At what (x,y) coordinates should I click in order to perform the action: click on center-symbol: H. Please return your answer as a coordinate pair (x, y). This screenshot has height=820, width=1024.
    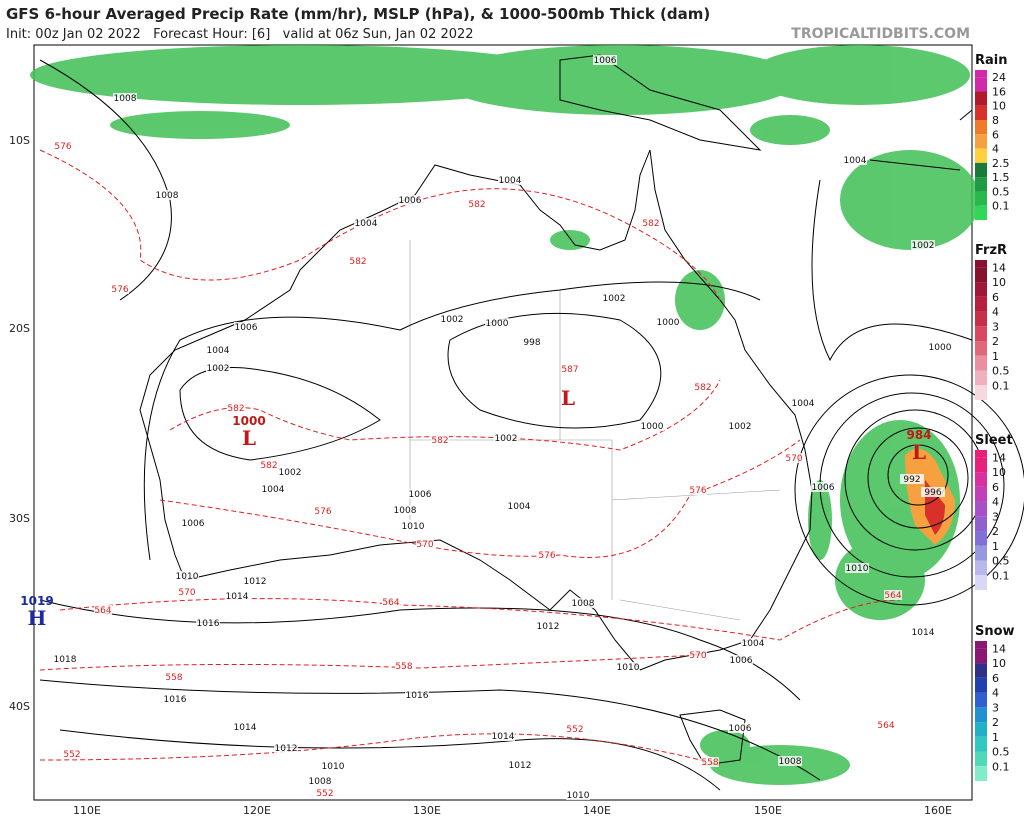
    Looking at the image, I should click on (37, 618).